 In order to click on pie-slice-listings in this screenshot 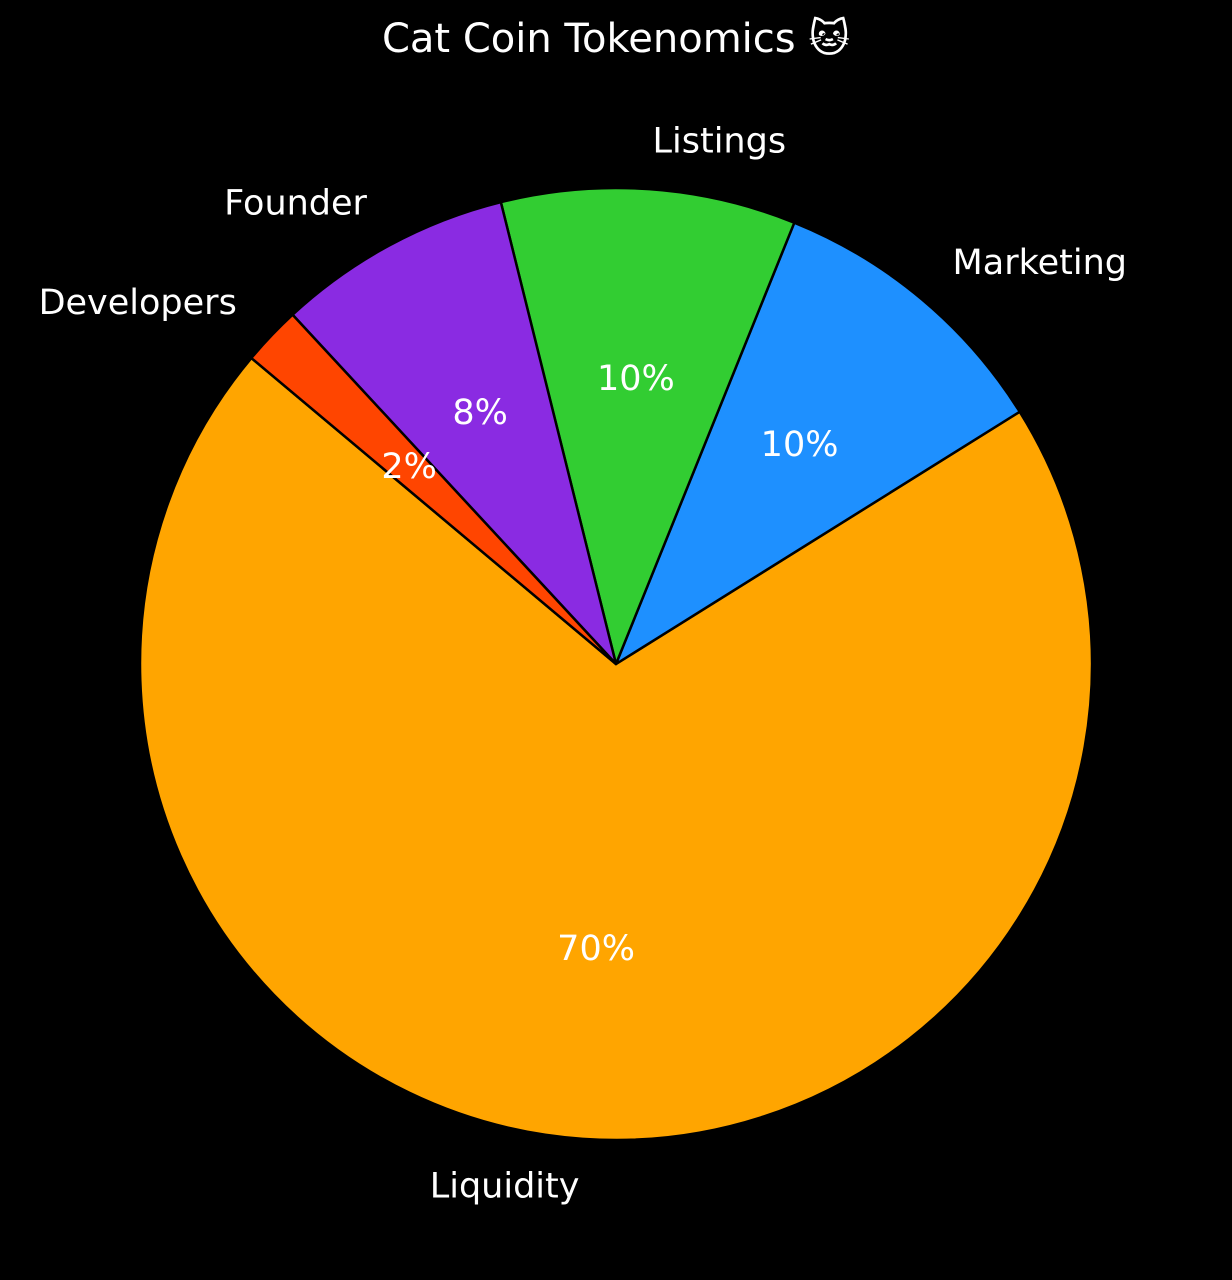, I will do `click(647, 426)`.